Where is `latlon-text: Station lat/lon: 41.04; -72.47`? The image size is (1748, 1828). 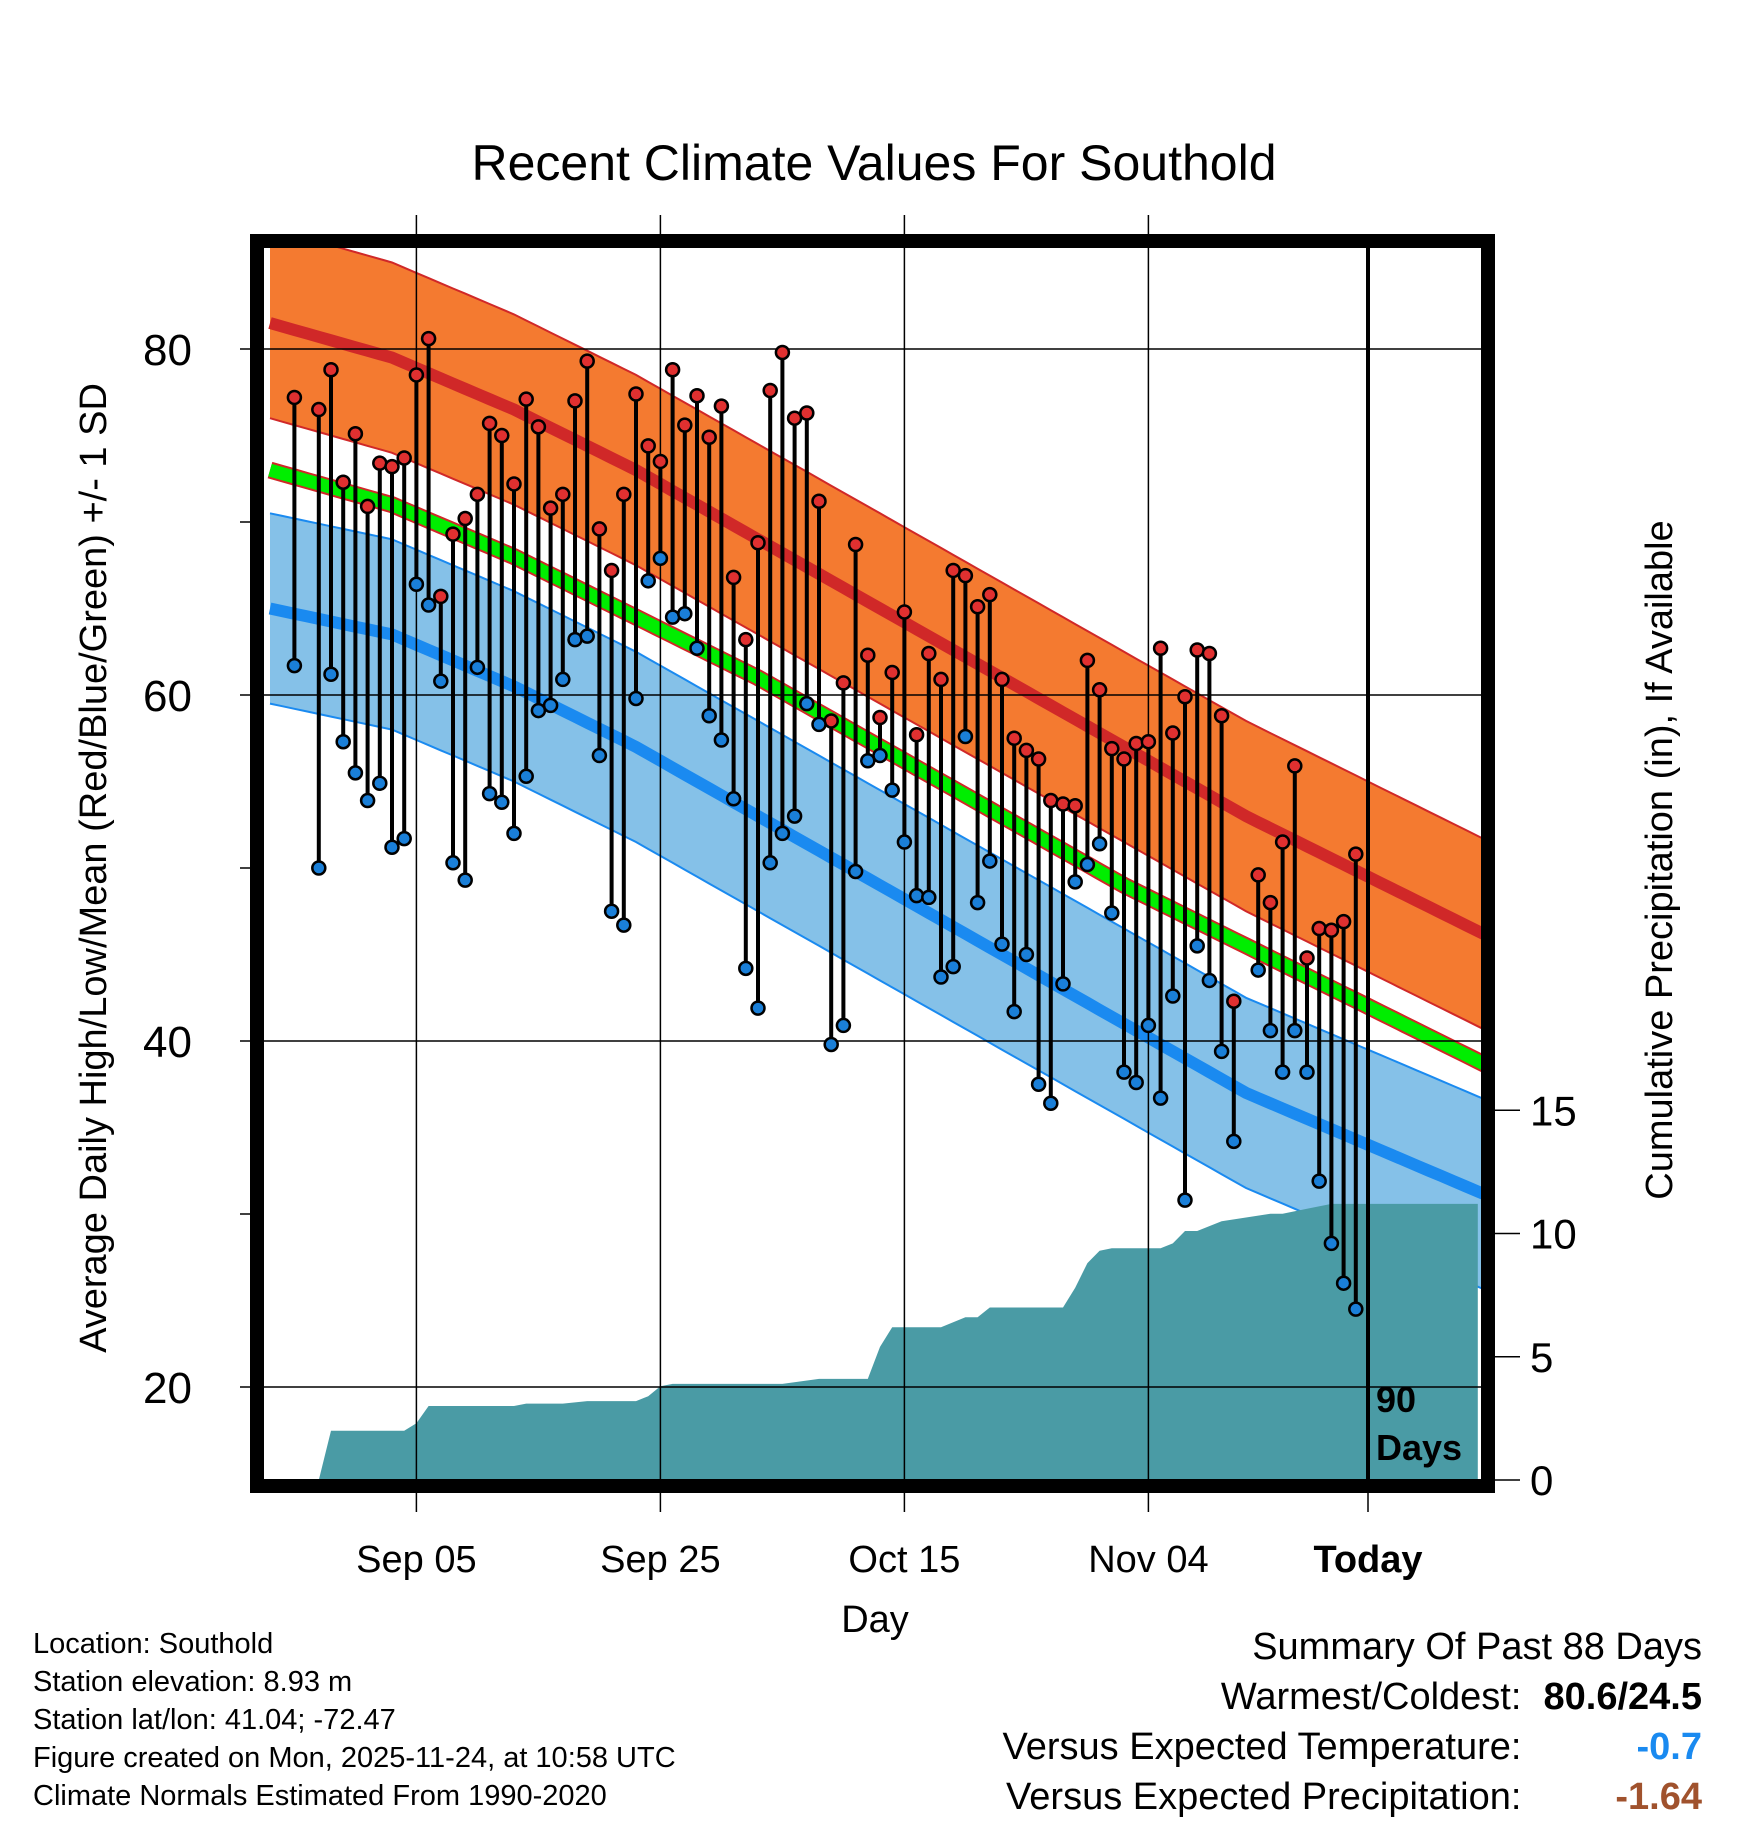
latlon-text: Station lat/lon: 41.04; -72.47 is located at coordinates (214, 1720).